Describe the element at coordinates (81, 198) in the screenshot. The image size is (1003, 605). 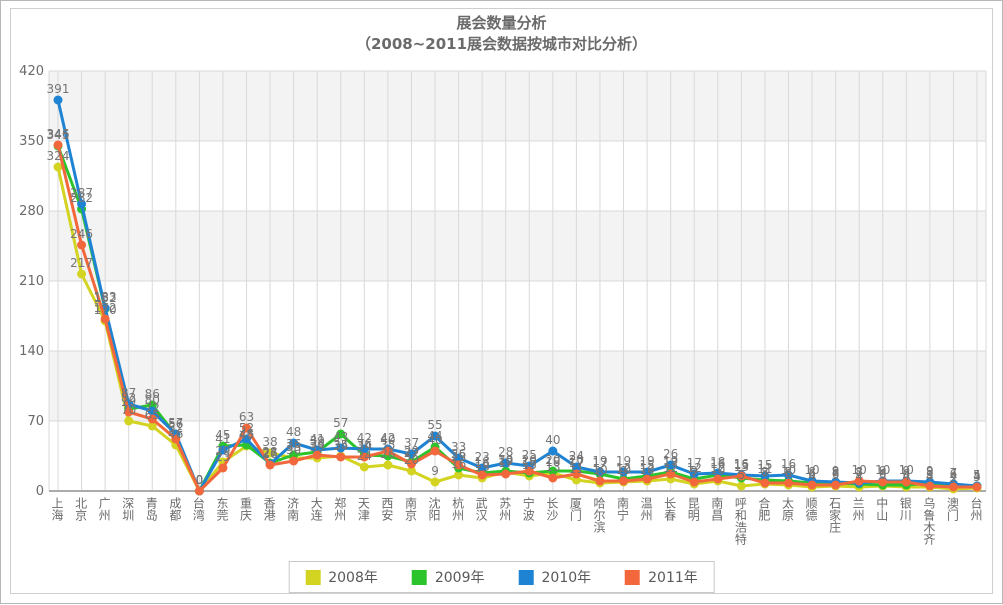
I see `point-value-label: 282` at that location.